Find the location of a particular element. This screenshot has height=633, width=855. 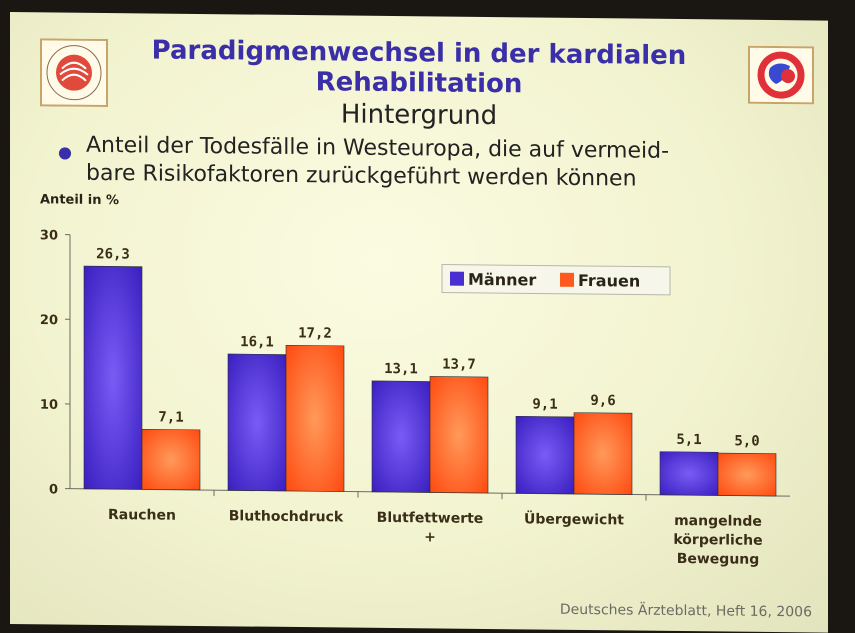

data-label: 13,1 is located at coordinates (401, 369).